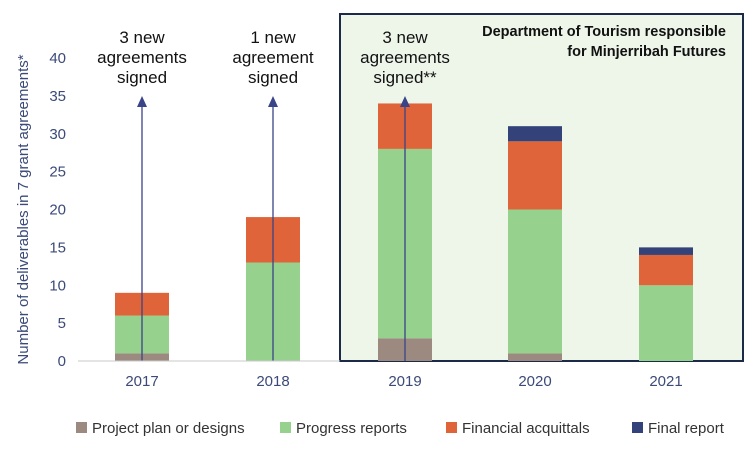  I want to click on x-tick-label: 2017, so click(141, 381).